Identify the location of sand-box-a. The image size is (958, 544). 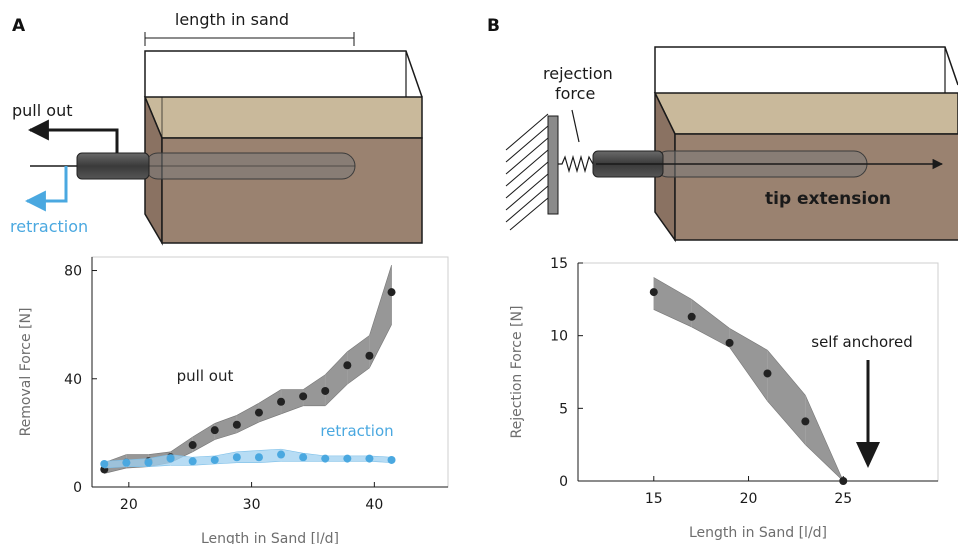
(283, 148).